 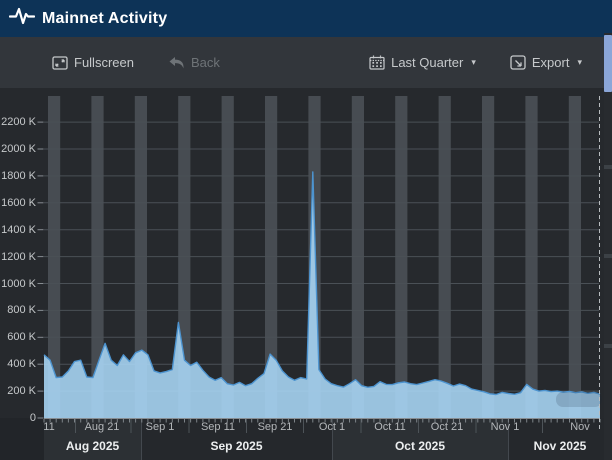 What do you see at coordinates (447, 427) in the screenshot?
I see `x-axis-label: Oct 21` at bounding box center [447, 427].